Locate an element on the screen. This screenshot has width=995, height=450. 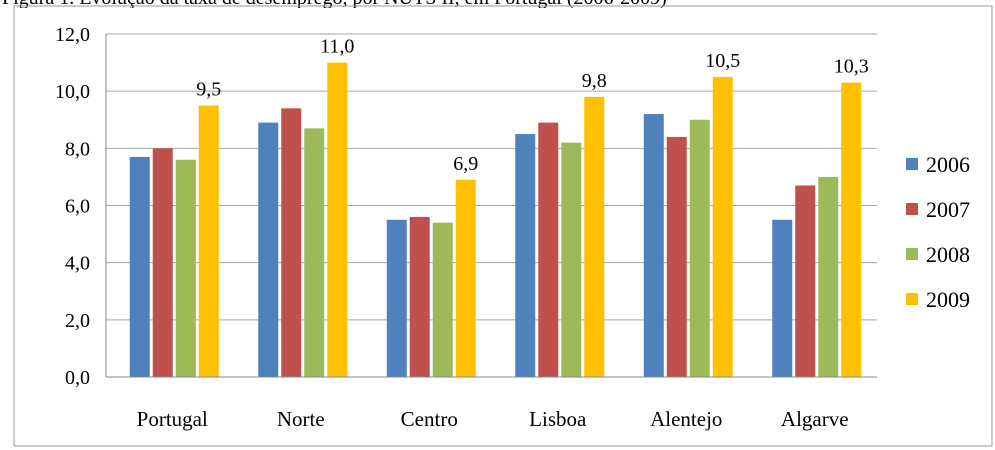
bar-2006-norte is located at coordinates (268, 249).